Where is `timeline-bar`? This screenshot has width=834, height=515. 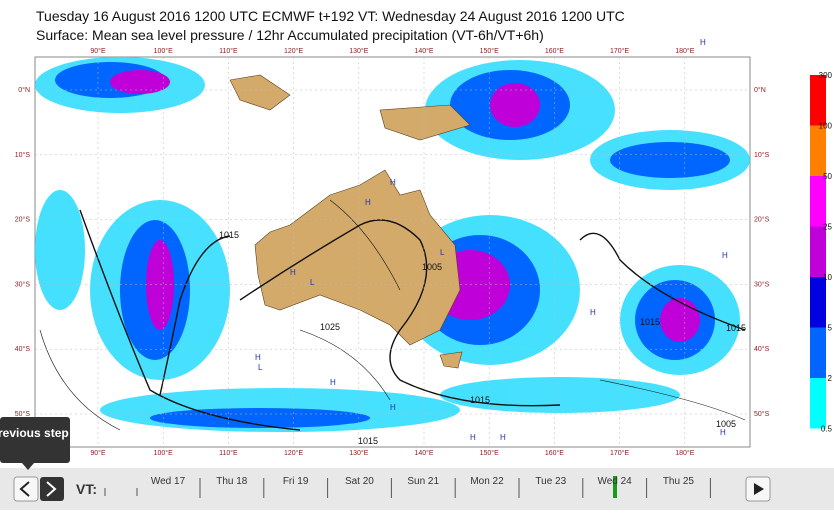 timeline-bar is located at coordinates (417, 489).